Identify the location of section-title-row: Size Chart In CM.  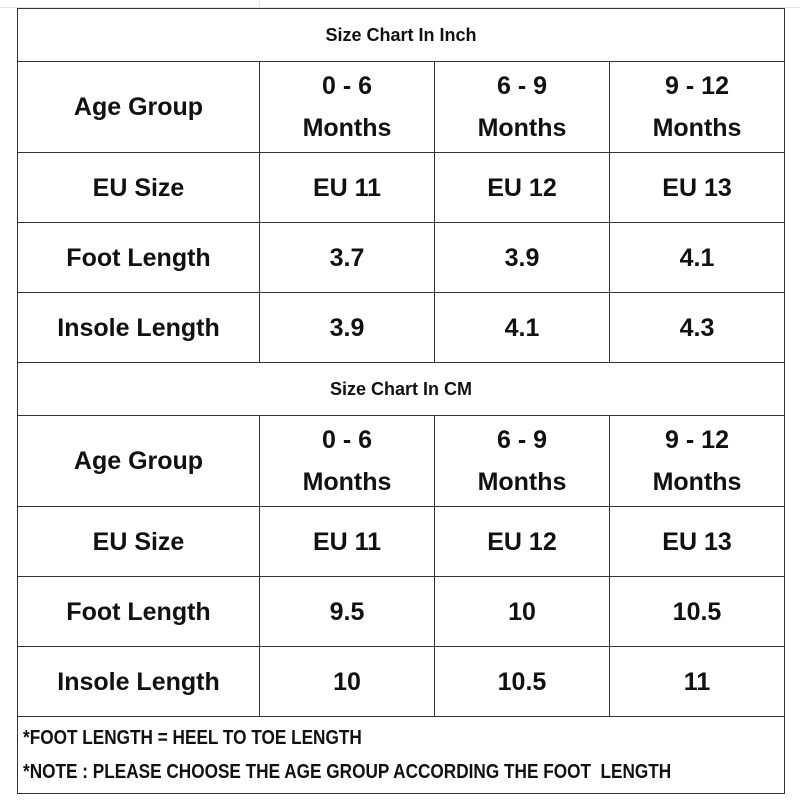
(401, 389).